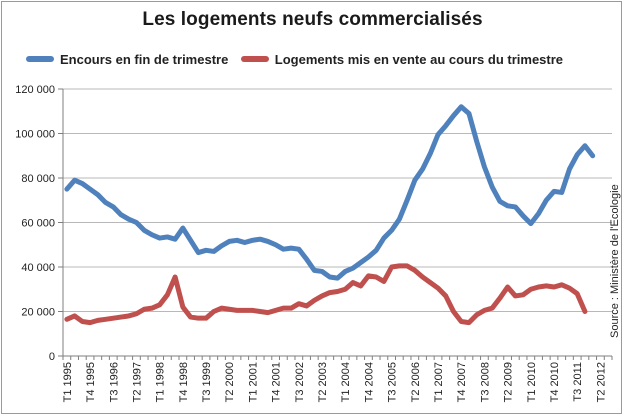 Image resolution: width=625 pixels, height=417 pixels. What do you see at coordinates (207, 382) in the screenshot?
I see `x-tick-label: T3 1999` at bounding box center [207, 382].